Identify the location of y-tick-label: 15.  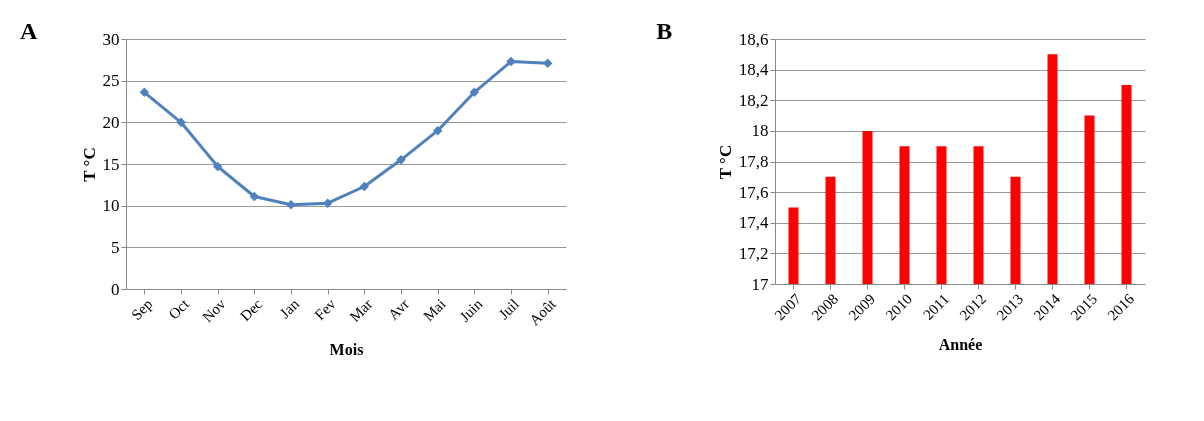
(111, 164).